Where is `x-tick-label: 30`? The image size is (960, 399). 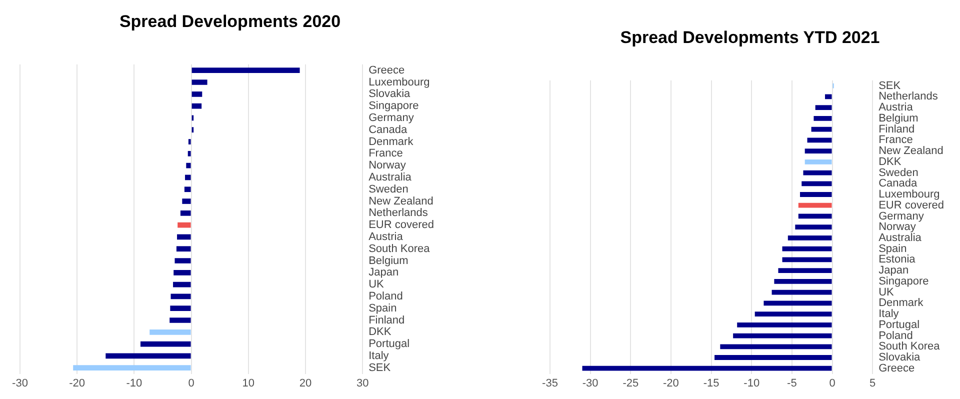 x-tick-label: 30 is located at coordinates (362, 383).